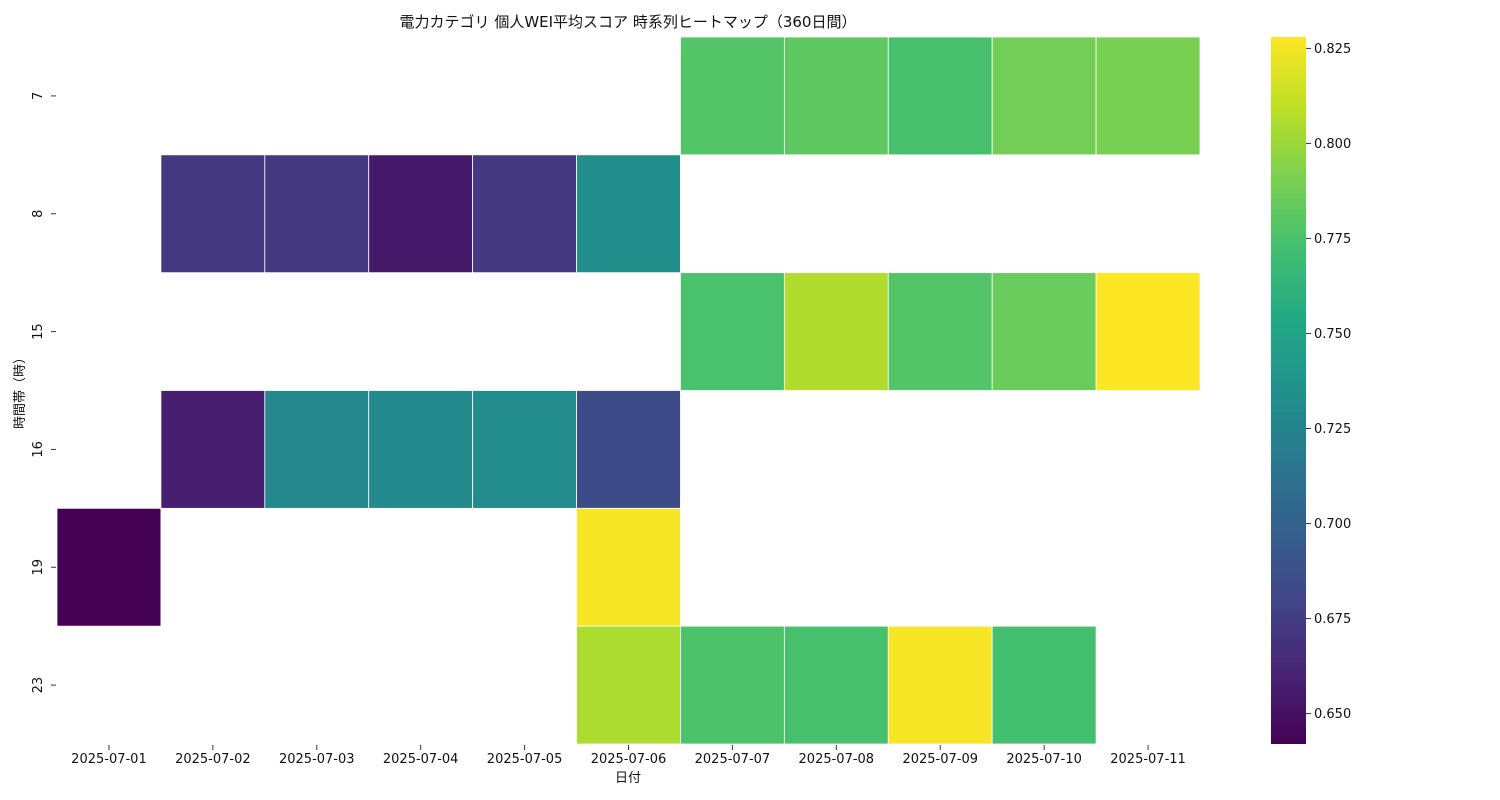  I want to click on y-axis-title: 時間帯（時）, so click(20, 390).